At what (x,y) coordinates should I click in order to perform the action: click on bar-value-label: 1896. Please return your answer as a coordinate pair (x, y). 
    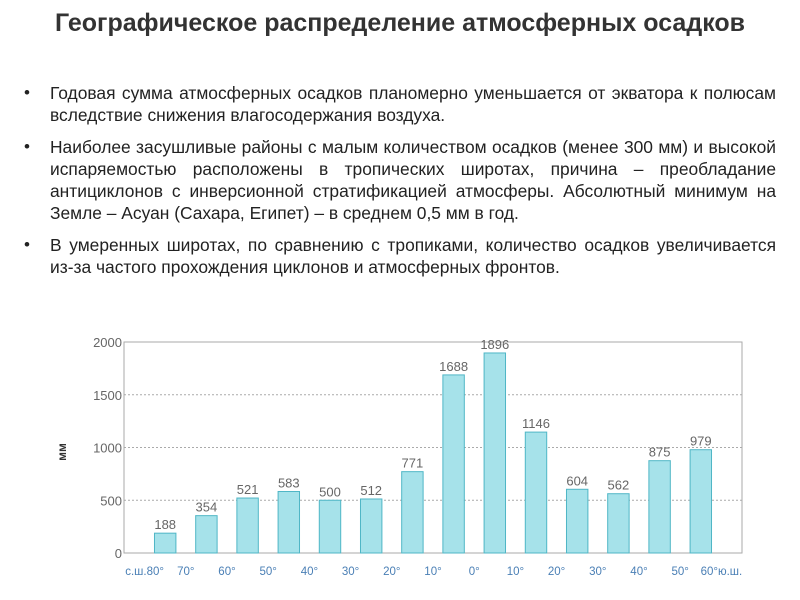
    Looking at the image, I should click on (494, 344).